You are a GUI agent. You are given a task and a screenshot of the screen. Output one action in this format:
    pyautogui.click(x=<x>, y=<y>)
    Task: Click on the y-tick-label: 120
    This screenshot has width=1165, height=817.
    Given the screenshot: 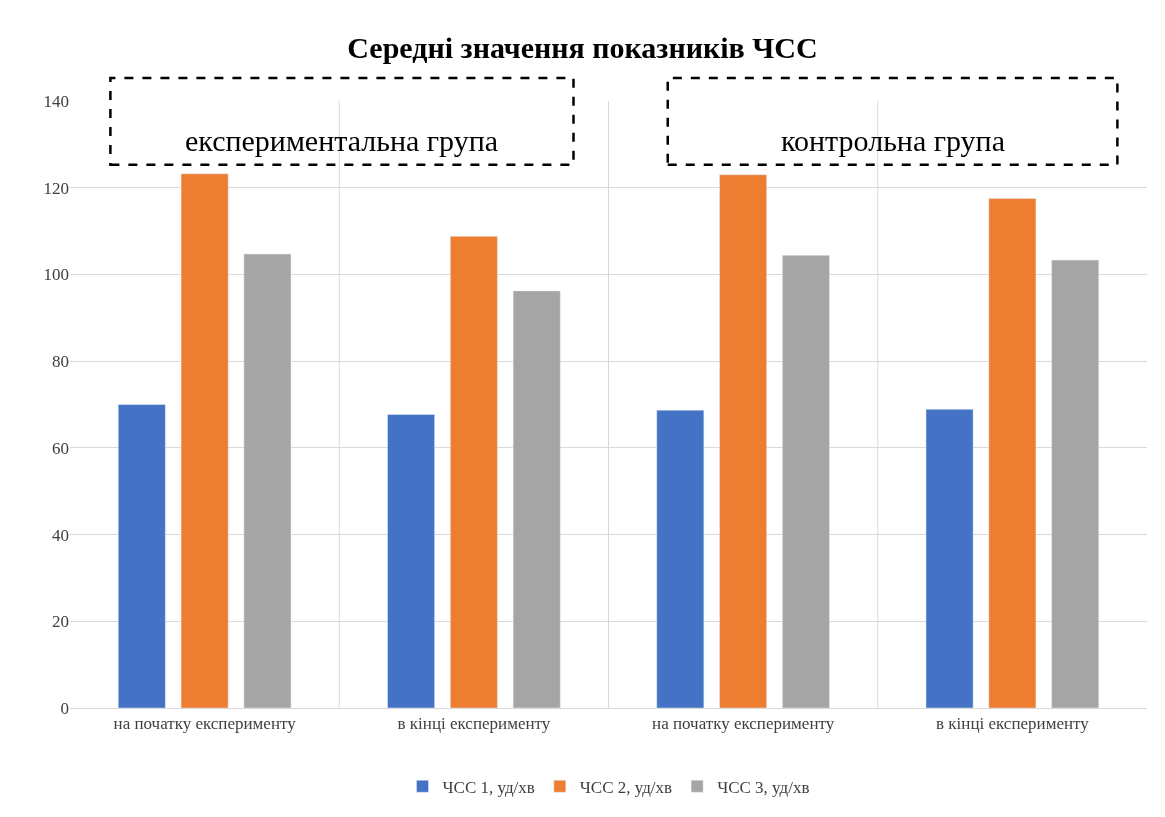 What is the action you would take?
    pyautogui.click(x=56, y=188)
    